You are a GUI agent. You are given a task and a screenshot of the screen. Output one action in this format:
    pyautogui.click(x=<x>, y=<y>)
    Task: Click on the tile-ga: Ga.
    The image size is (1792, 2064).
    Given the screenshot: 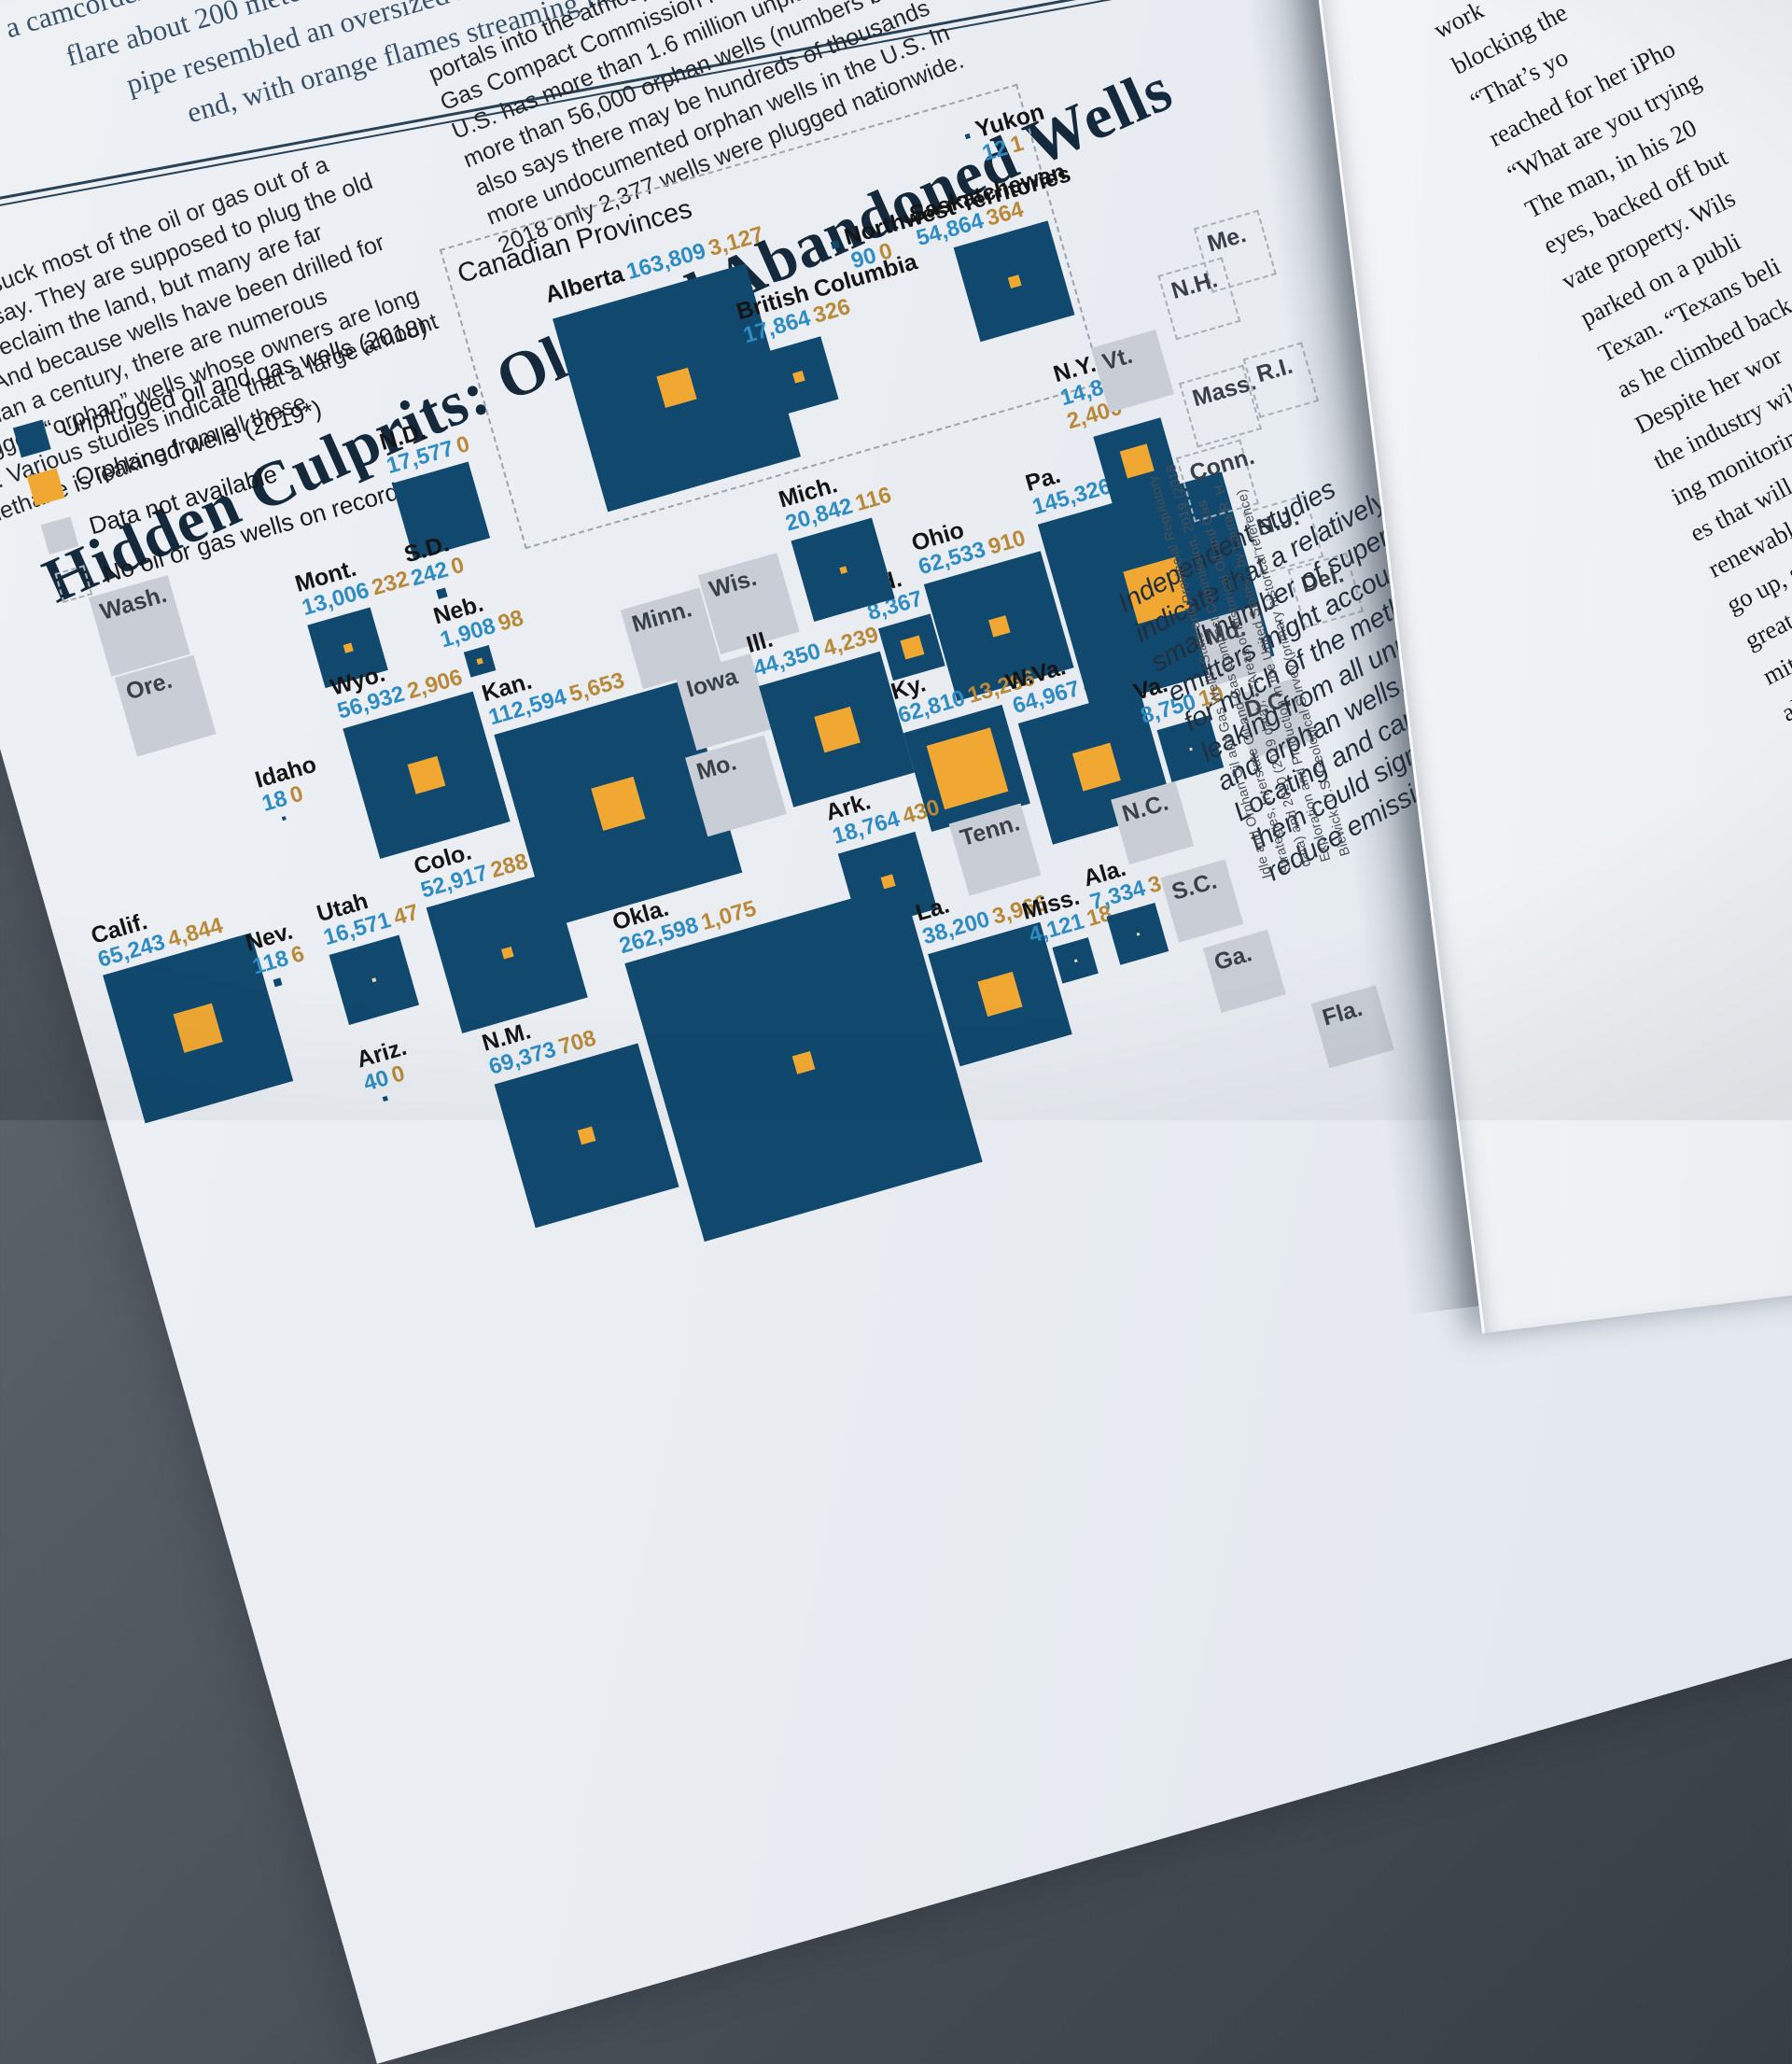 What is the action you would take?
    pyautogui.click(x=1244, y=971)
    